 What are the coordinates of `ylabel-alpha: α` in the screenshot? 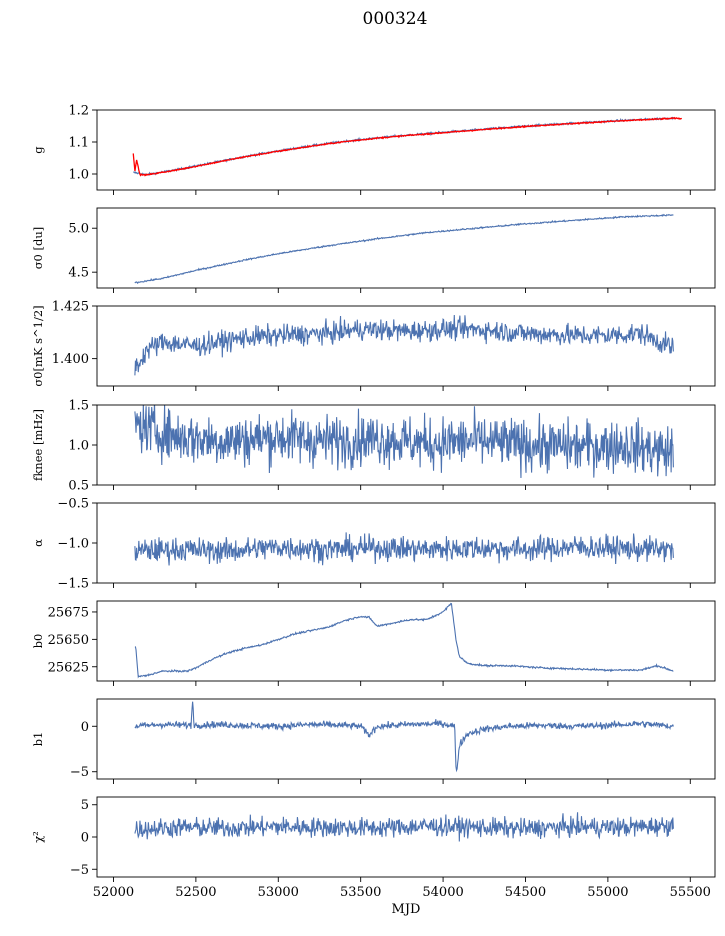 It's located at (38, 543).